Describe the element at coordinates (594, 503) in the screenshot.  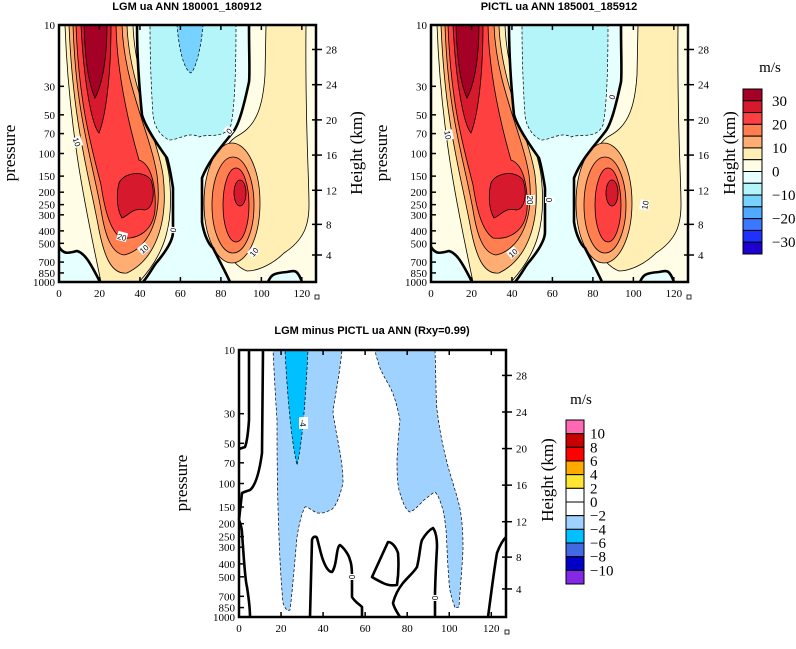
I see `colorbar-label: 0` at that location.